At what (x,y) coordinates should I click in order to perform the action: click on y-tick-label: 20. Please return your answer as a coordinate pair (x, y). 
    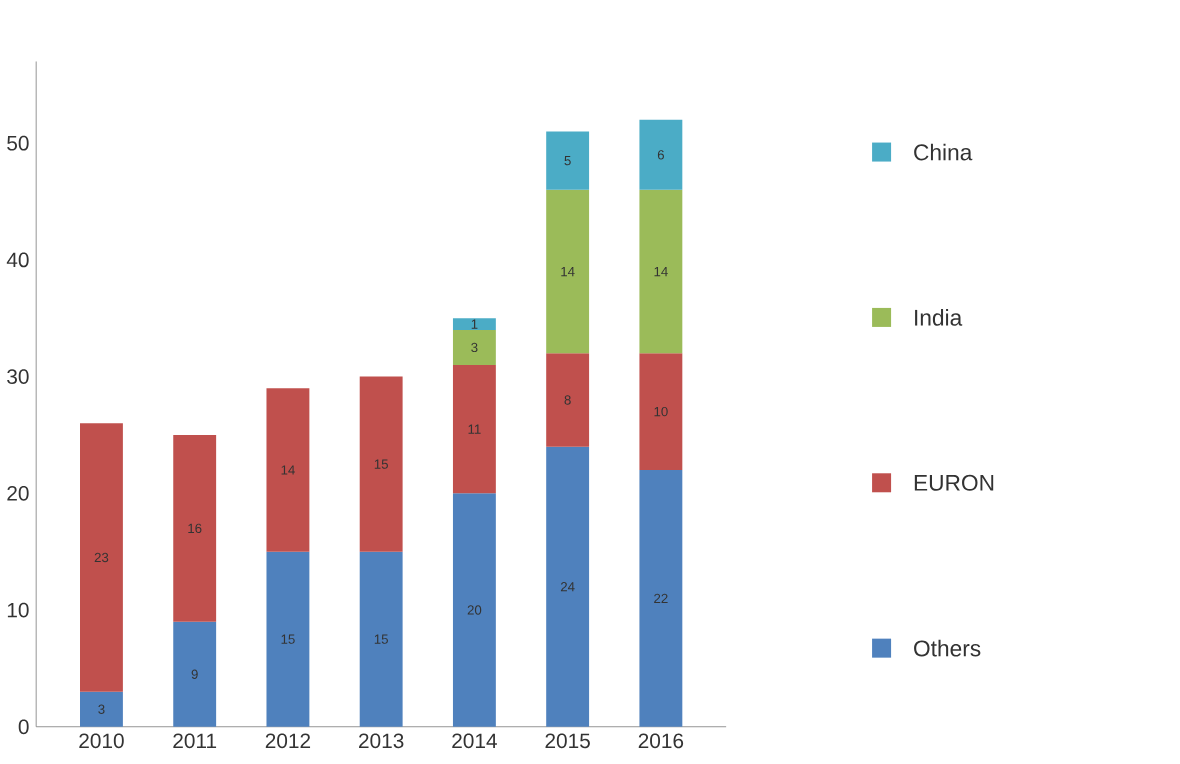
    Looking at the image, I should click on (18, 493).